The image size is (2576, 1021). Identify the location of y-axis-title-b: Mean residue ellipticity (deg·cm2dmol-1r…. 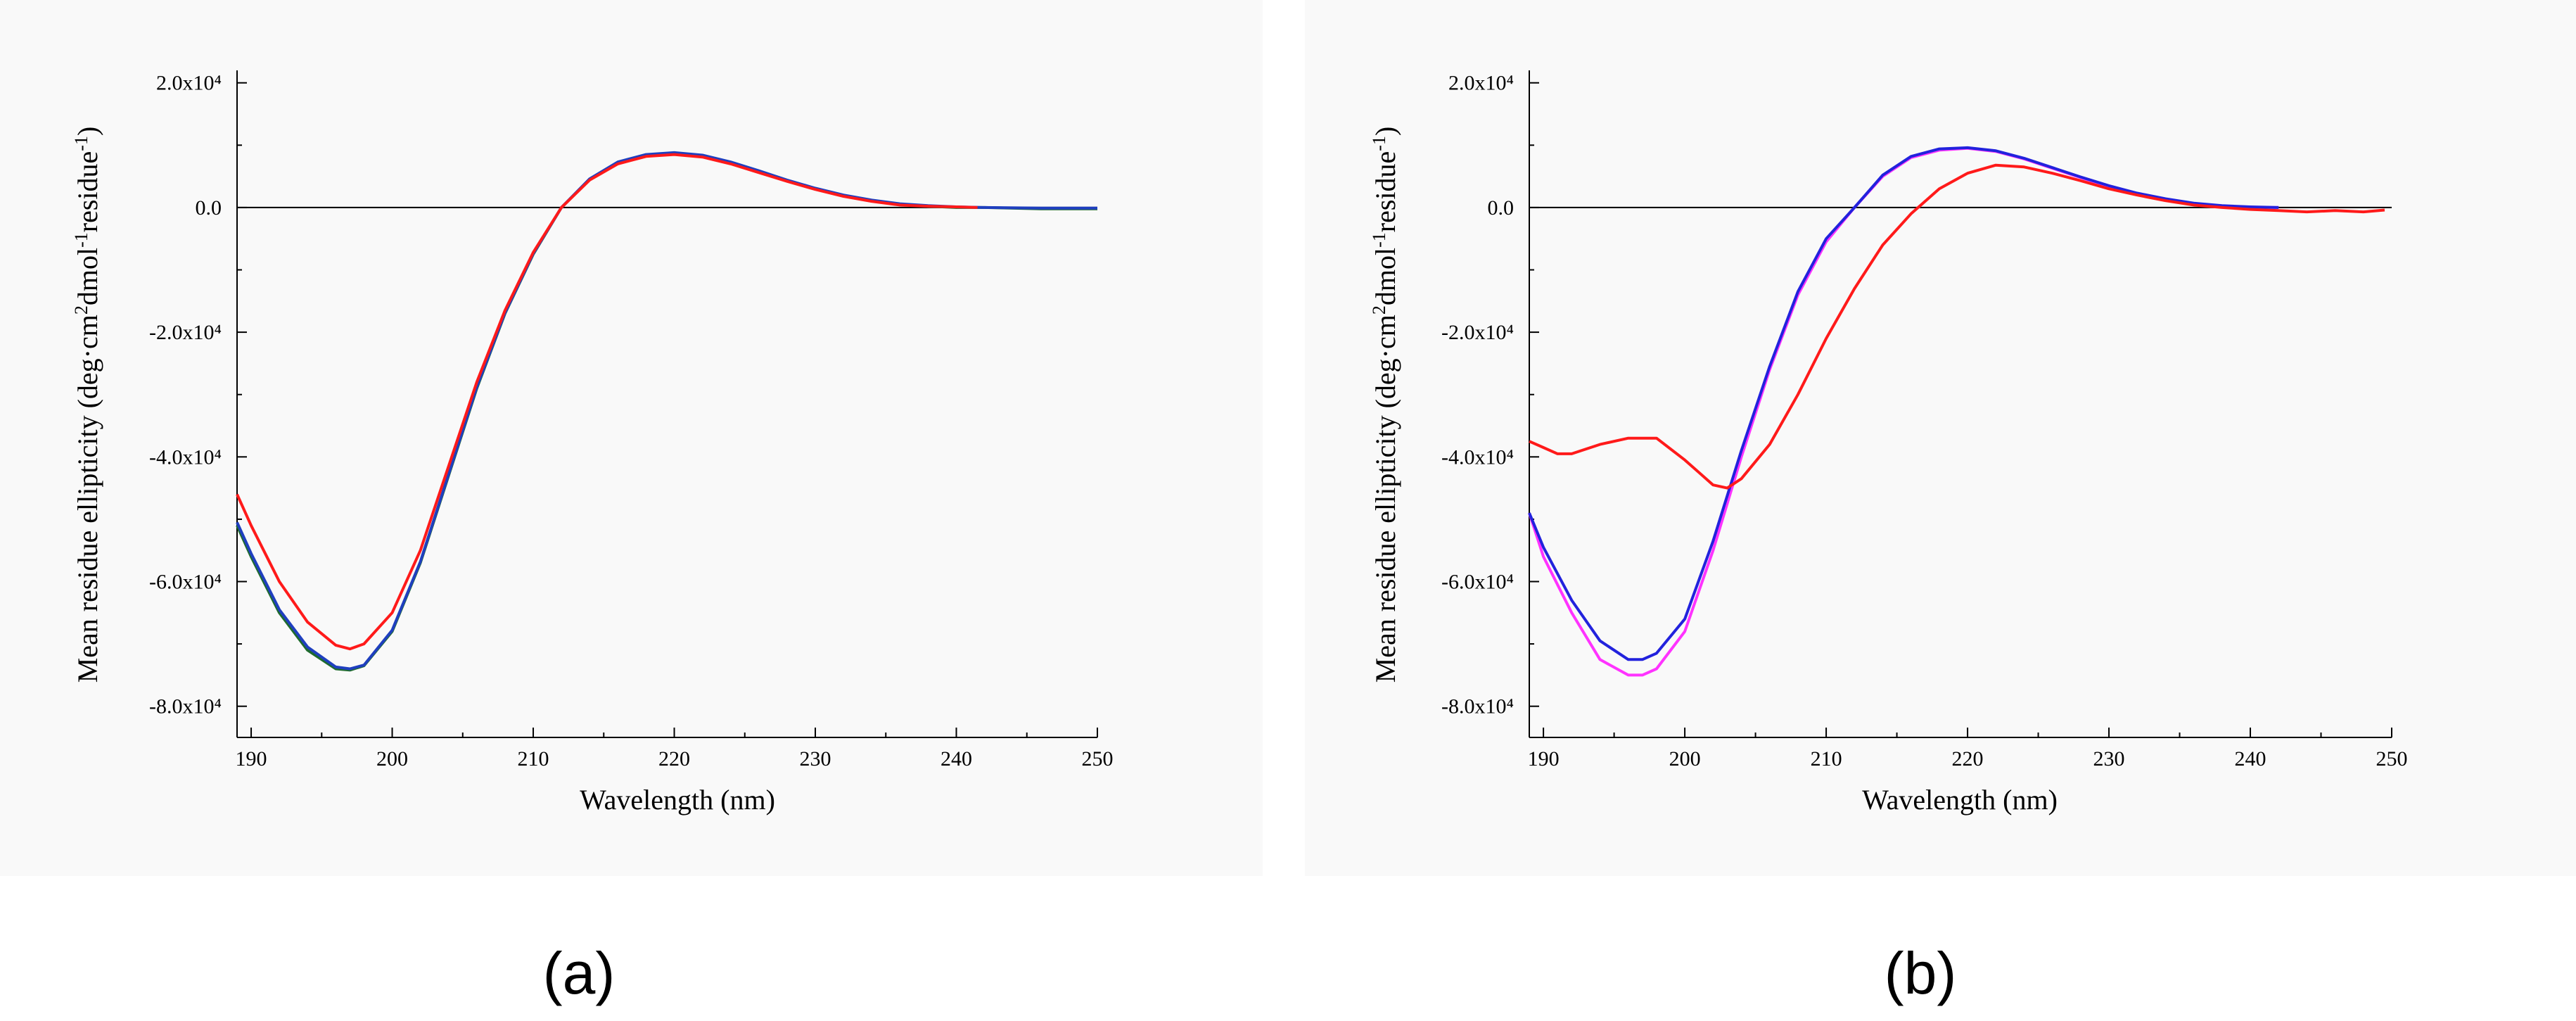
(1385, 405).